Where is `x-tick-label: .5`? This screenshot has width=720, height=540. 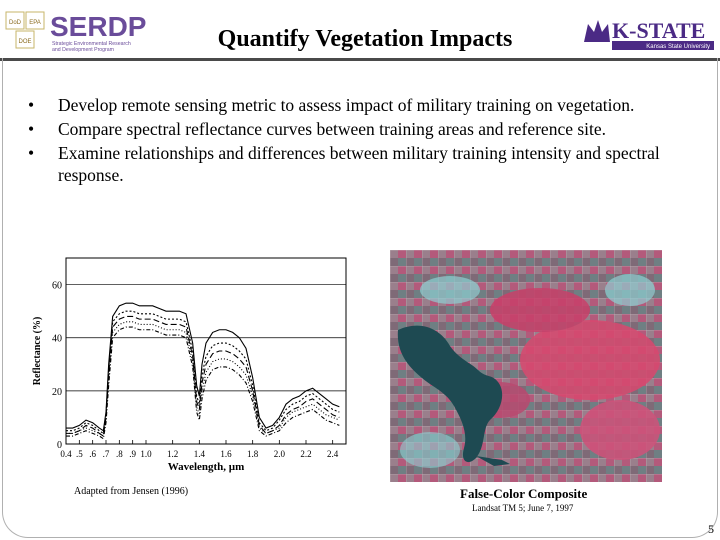
x-tick-label: .5 is located at coordinates (79, 454).